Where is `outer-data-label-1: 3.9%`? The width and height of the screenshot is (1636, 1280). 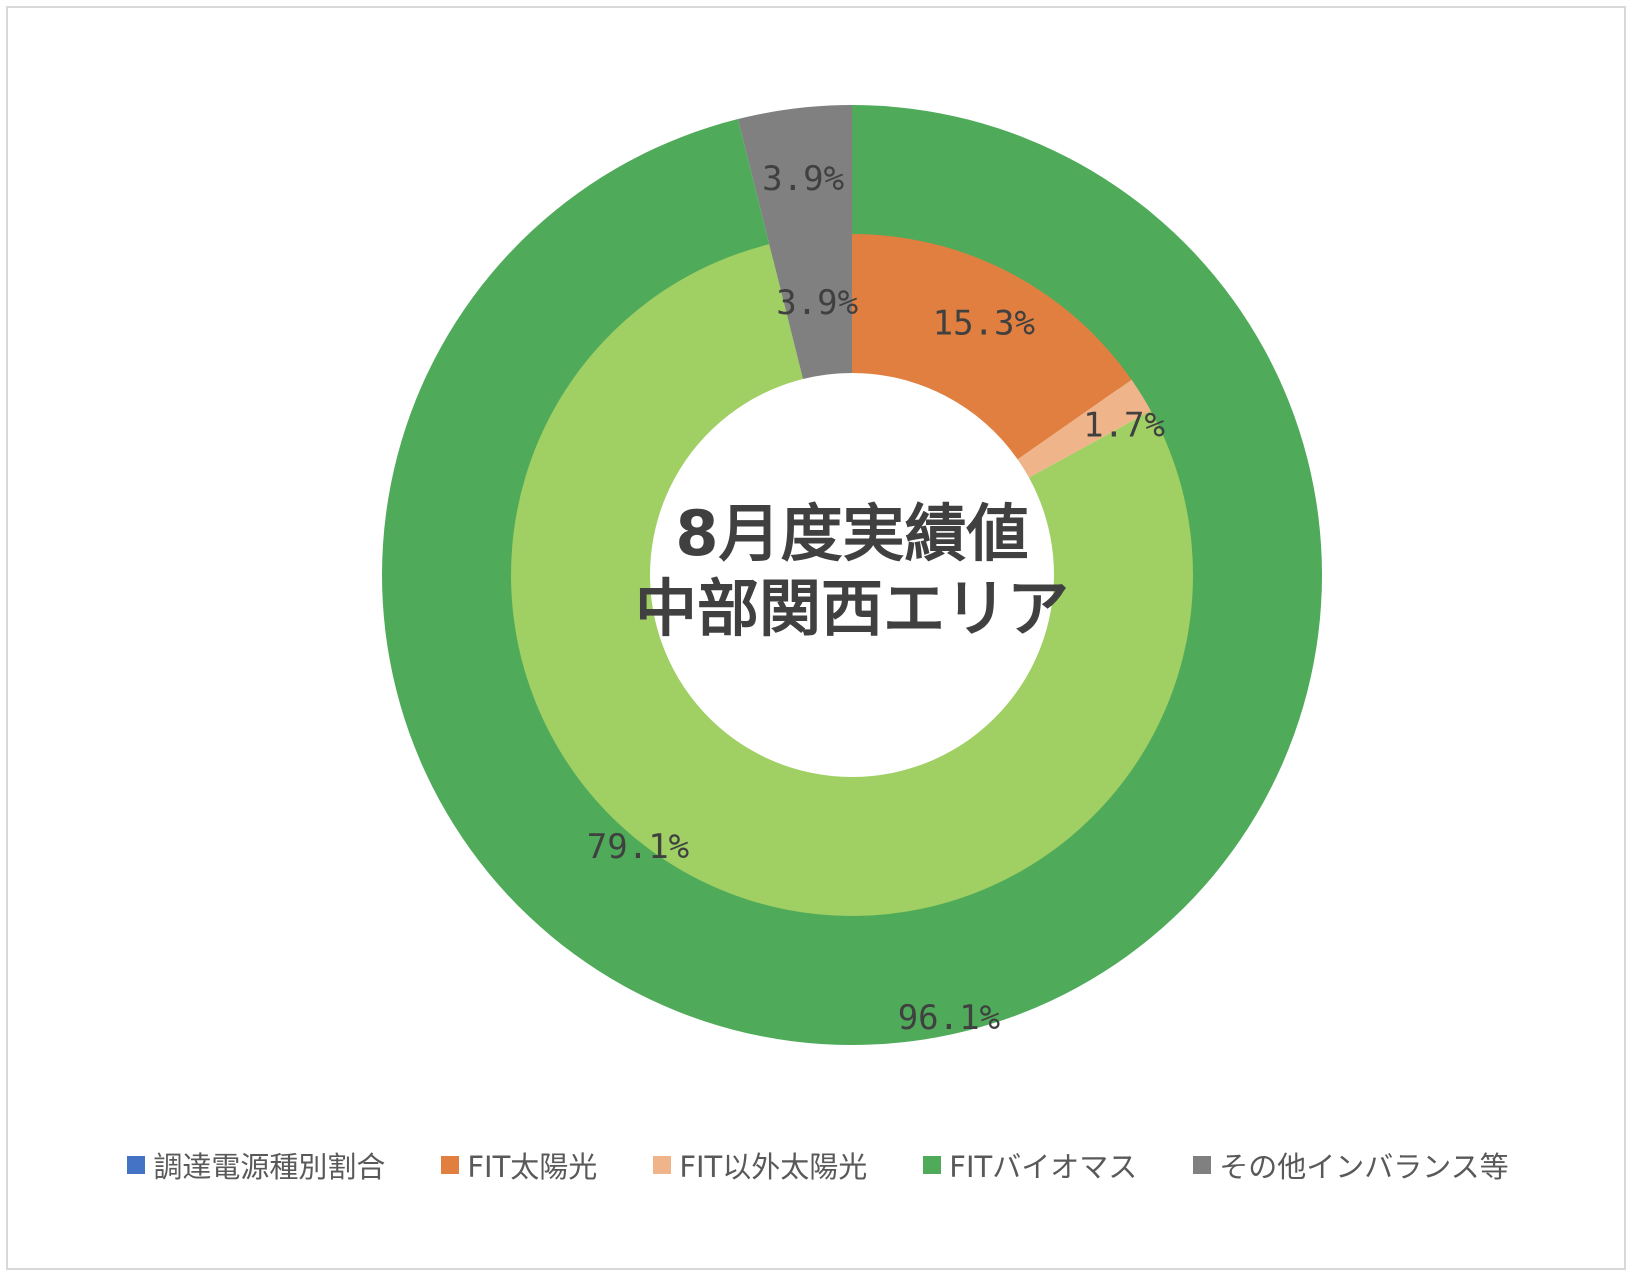
outer-data-label-1: 3.9% is located at coordinates (803, 179).